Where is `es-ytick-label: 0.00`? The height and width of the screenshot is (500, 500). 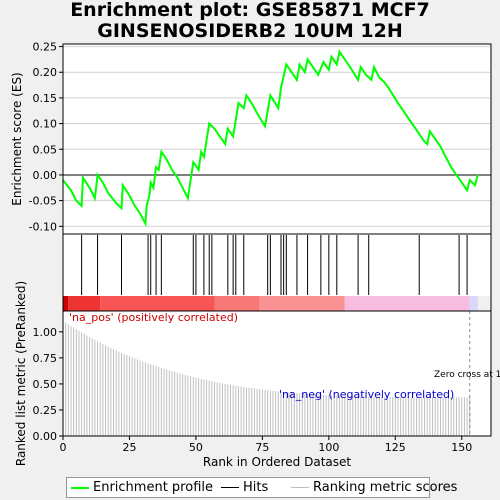 es-ytick-label: 0.00 is located at coordinates (45, 175).